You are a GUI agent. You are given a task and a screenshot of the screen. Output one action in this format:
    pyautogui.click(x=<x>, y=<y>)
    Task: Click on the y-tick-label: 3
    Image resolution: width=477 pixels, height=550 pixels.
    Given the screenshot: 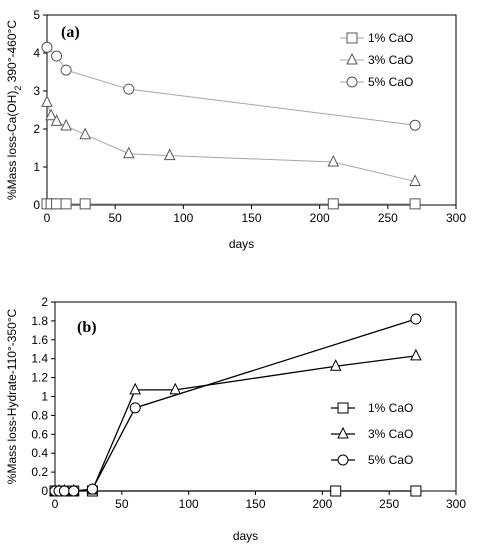 What is the action you would take?
    pyautogui.click(x=36, y=91)
    